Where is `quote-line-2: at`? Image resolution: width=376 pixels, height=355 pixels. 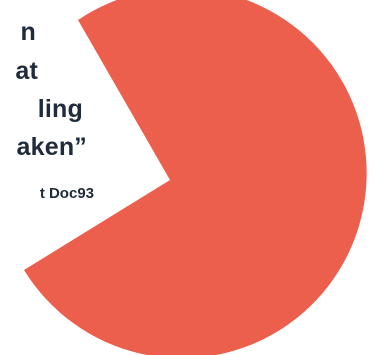 quote-line-2: at is located at coordinates (26, 71).